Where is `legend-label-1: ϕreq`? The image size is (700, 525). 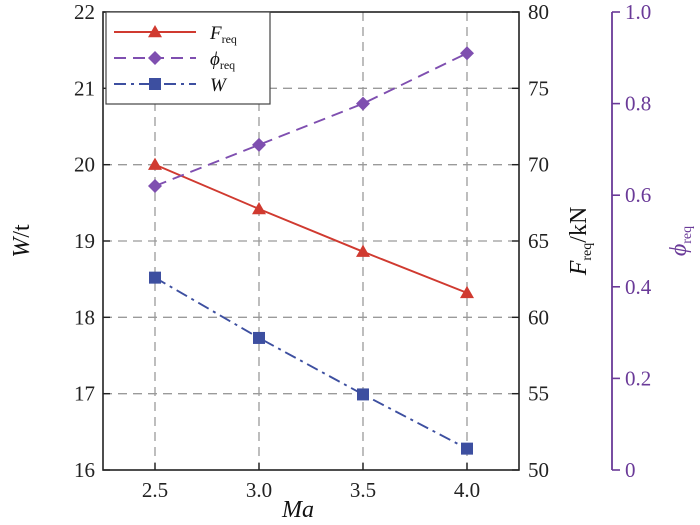 legend-label-1: ϕreq is located at coordinates (222, 60).